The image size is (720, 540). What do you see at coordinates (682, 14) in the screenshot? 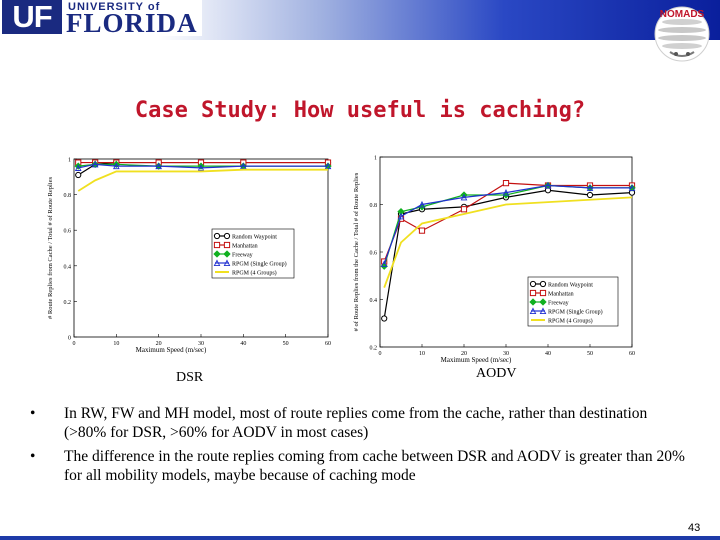
I see `svg-text: NOMADS` at bounding box center [682, 14].